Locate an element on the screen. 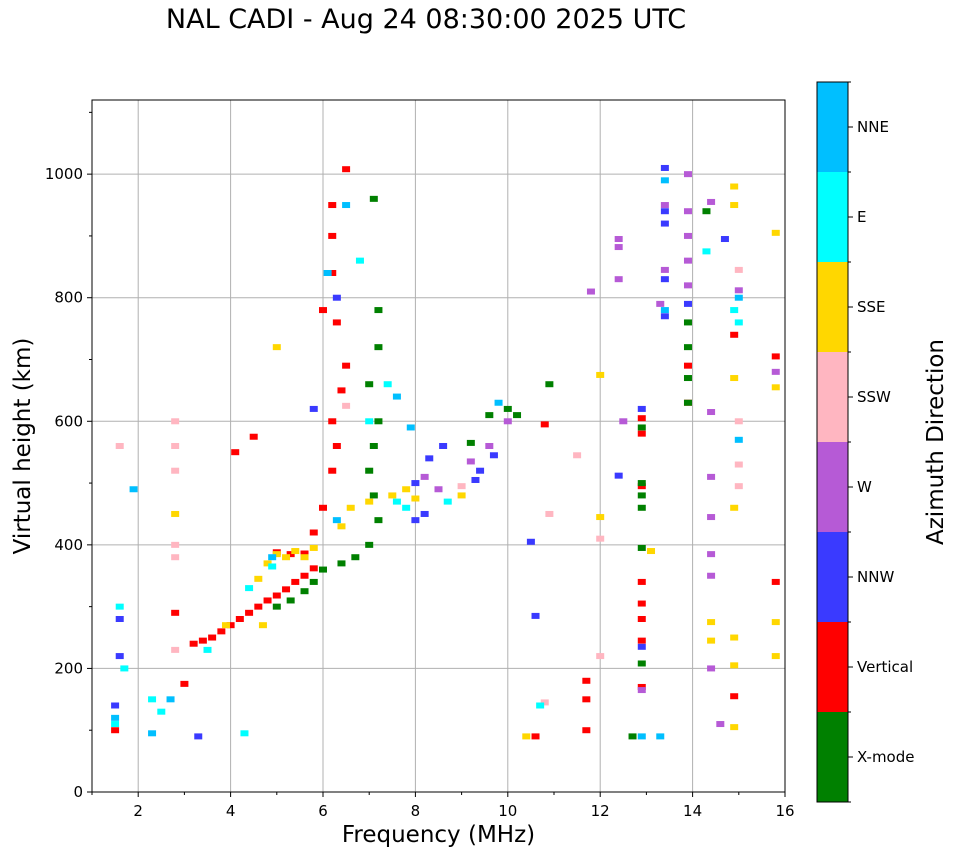  chart-title: NAL CADI - Aug 24 08:30:00 2025 UTC is located at coordinates (426, 19).